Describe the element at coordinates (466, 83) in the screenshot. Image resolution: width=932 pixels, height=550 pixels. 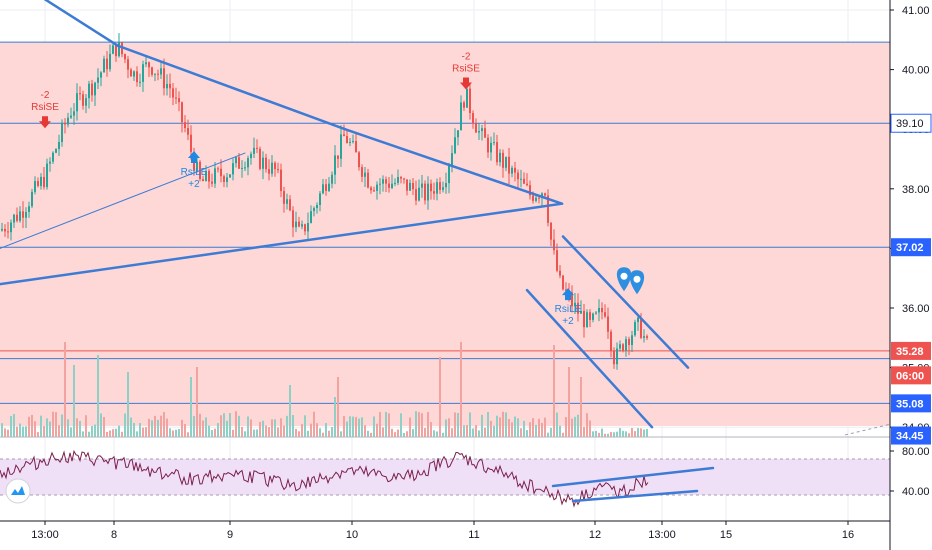
I see `arrow-down-icon` at that location.